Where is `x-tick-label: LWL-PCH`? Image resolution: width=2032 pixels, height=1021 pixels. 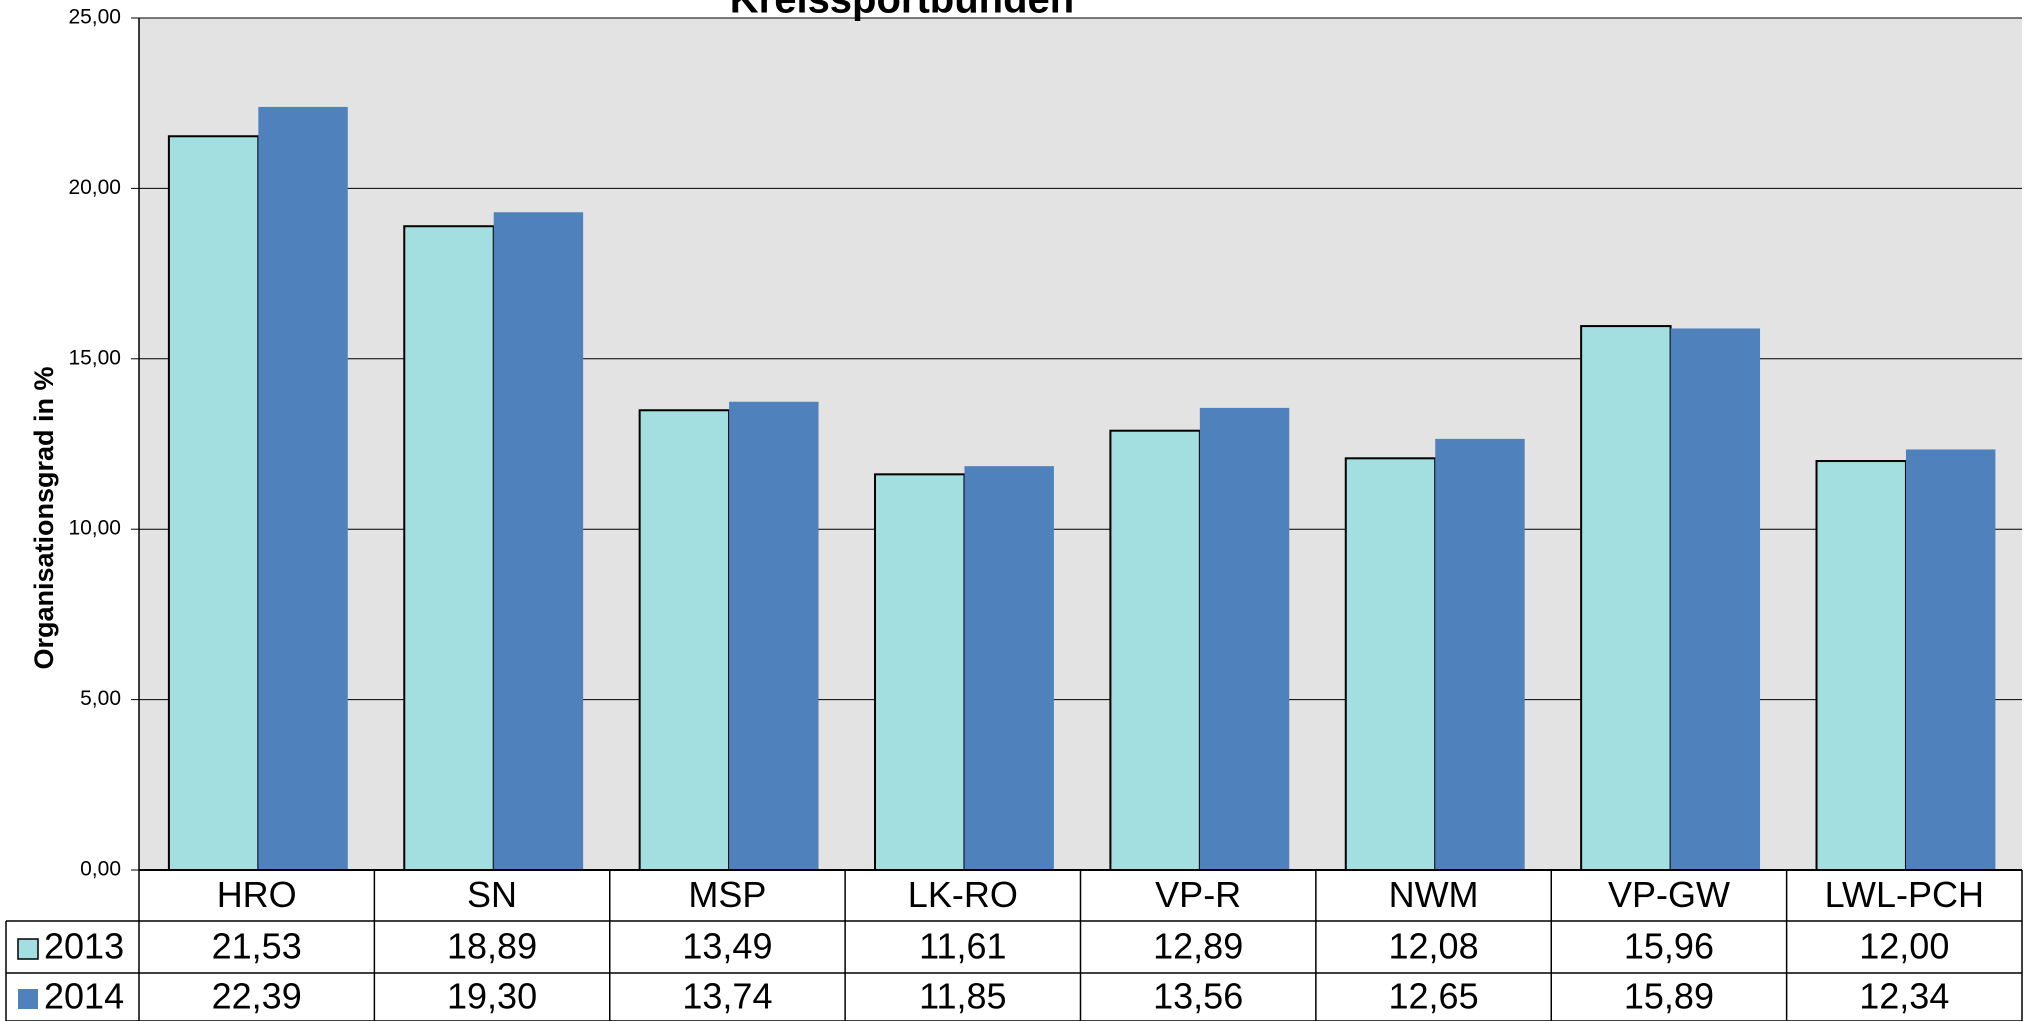 x-tick-label: LWL-PCH is located at coordinates (1904, 894).